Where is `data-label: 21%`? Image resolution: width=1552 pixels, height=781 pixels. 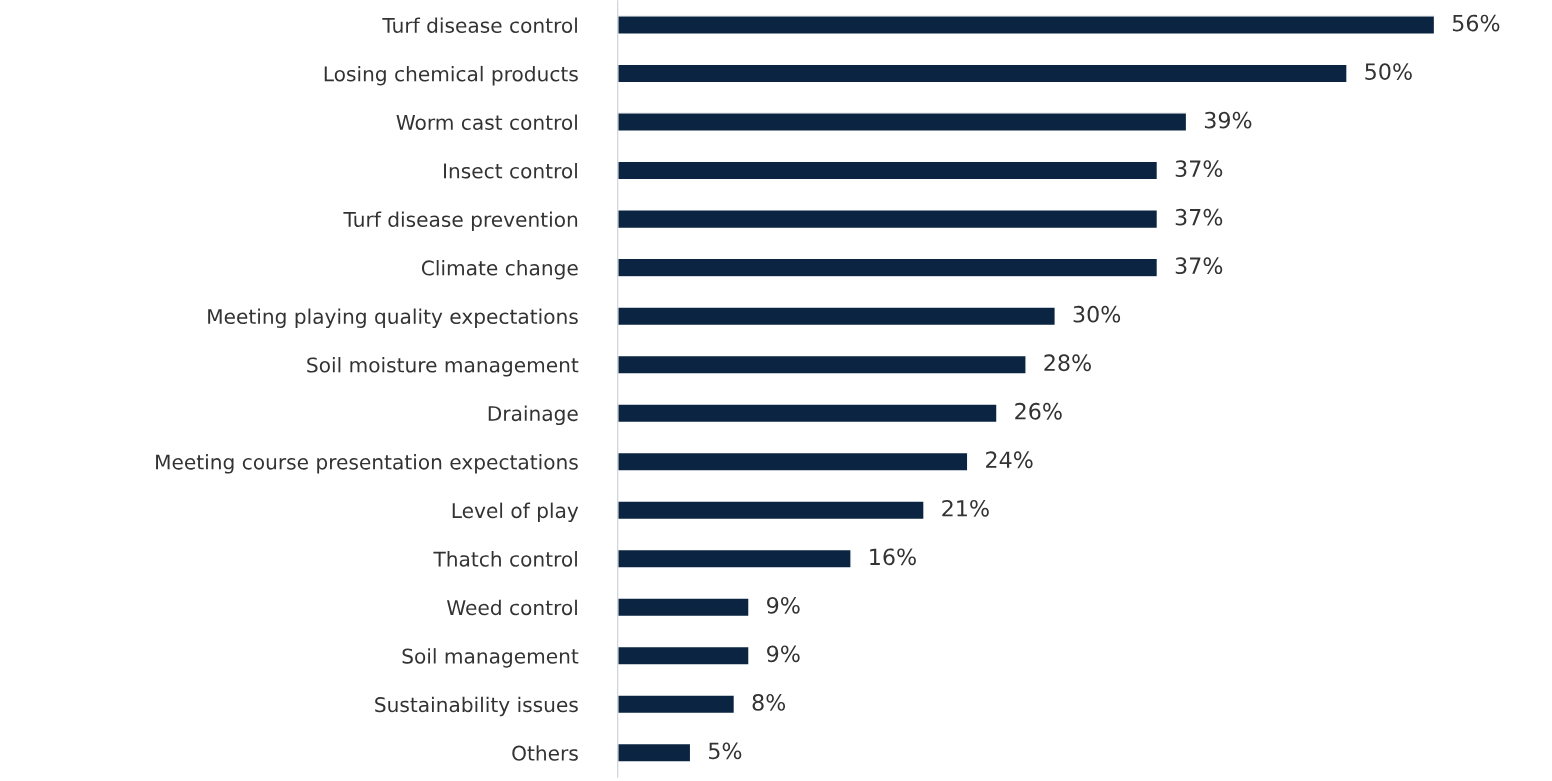 data-label: 21% is located at coordinates (965, 508).